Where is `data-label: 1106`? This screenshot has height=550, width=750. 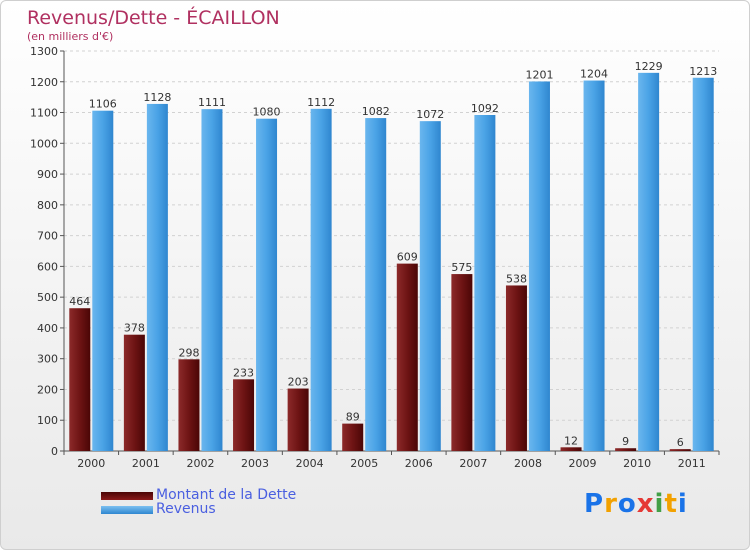 data-label: 1106 is located at coordinates (103, 104).